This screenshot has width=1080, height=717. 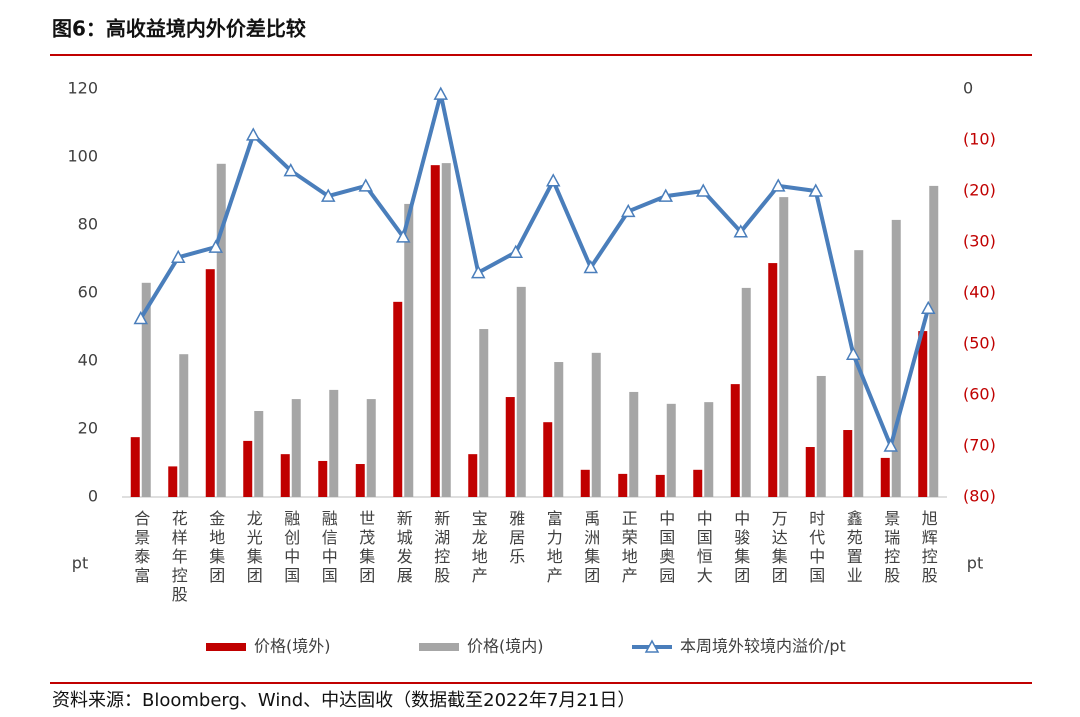 I want to click on y-tick-label: 40, so click(x=88, y=360).